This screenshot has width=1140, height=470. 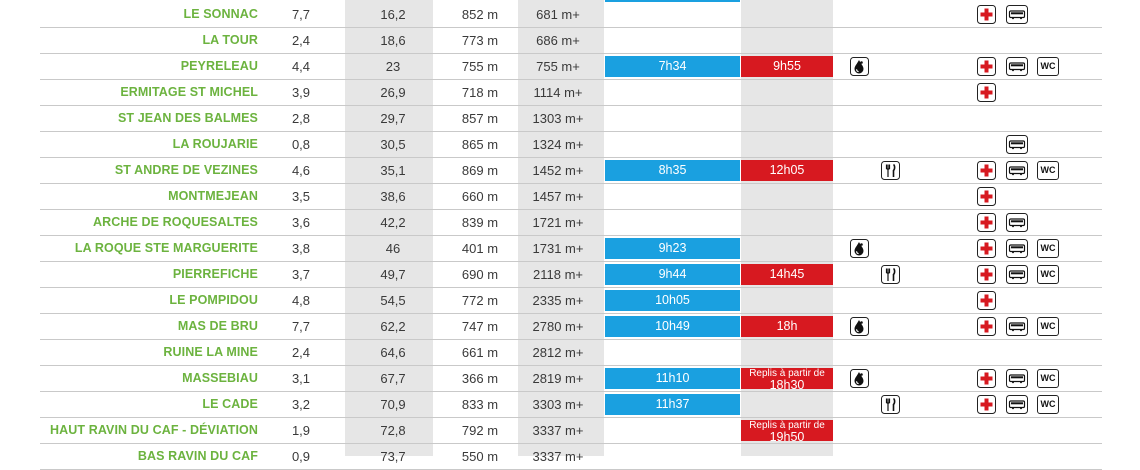 What do you see at coordinates (672, 1) in the screenshot?
I see `previous-row-blue-edge` at bounding box center [672, 1].